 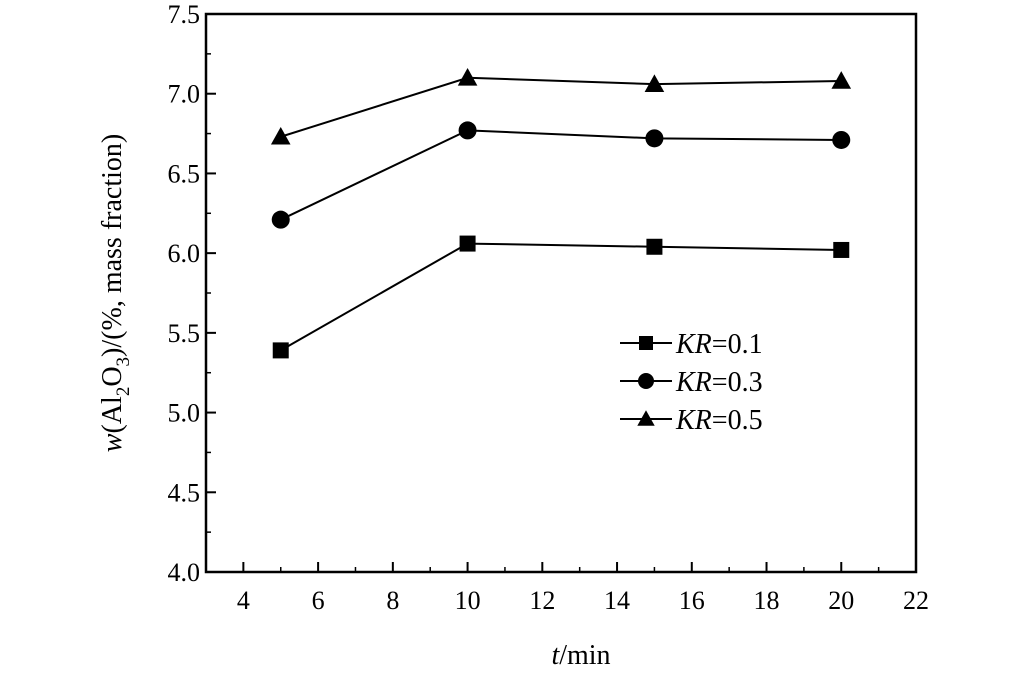 I want to click on y-axis-title-part3: )/(%, mass fraction), so click(x=112, y=245).